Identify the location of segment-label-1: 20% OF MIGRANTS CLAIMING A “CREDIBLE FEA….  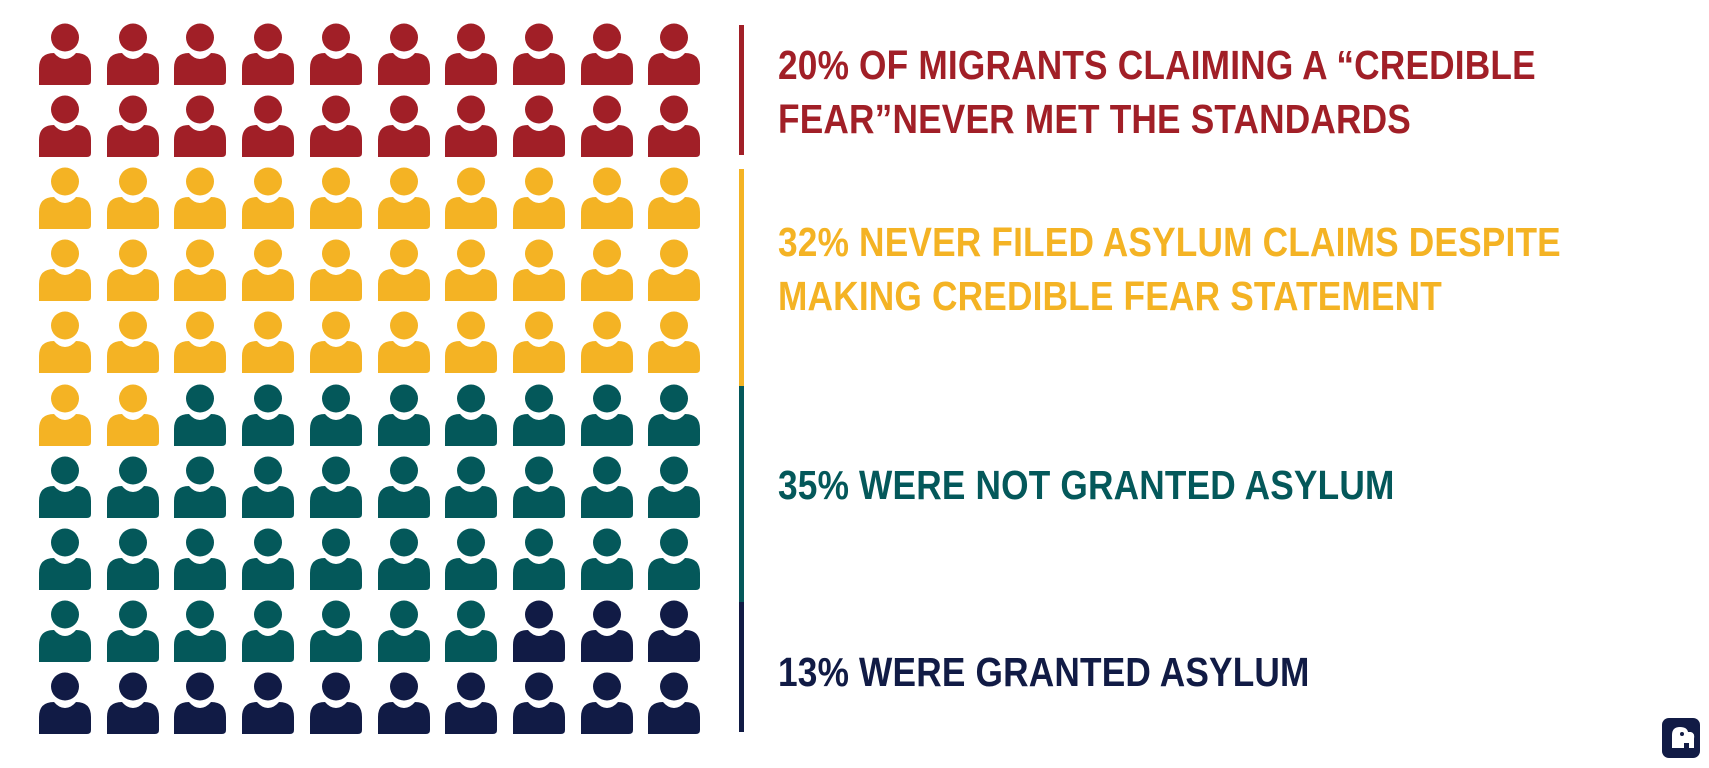
(1157, 92).